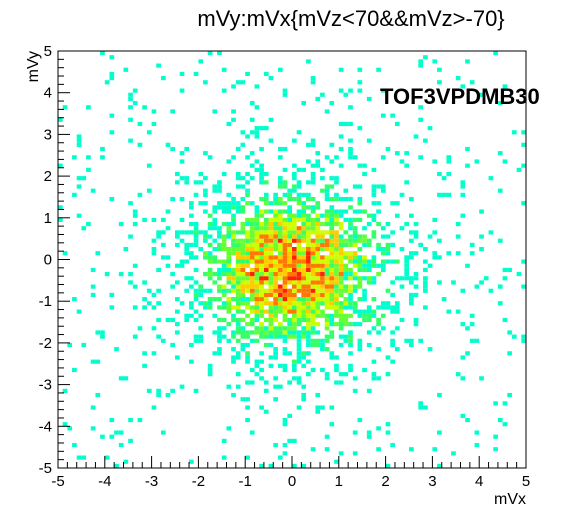 The width and height of the screenshot is (586, 521). What do you see at coordinates (48, 93) in the screenshot?
I see `y-tick-label: 4` at bounding box center [48, 93].